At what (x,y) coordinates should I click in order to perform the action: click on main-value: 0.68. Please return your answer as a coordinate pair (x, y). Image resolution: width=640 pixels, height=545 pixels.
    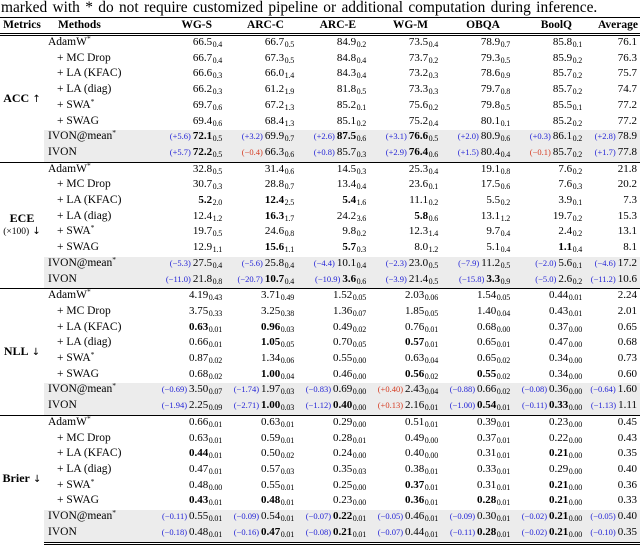
    Looking at the image, I should click on (627, 342).